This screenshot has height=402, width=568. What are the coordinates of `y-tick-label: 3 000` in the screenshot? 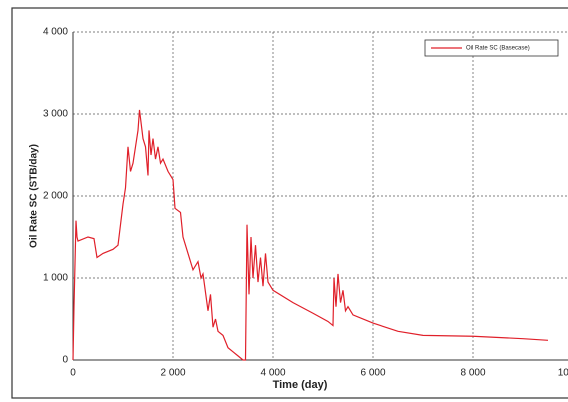 It's located at (55, 114).